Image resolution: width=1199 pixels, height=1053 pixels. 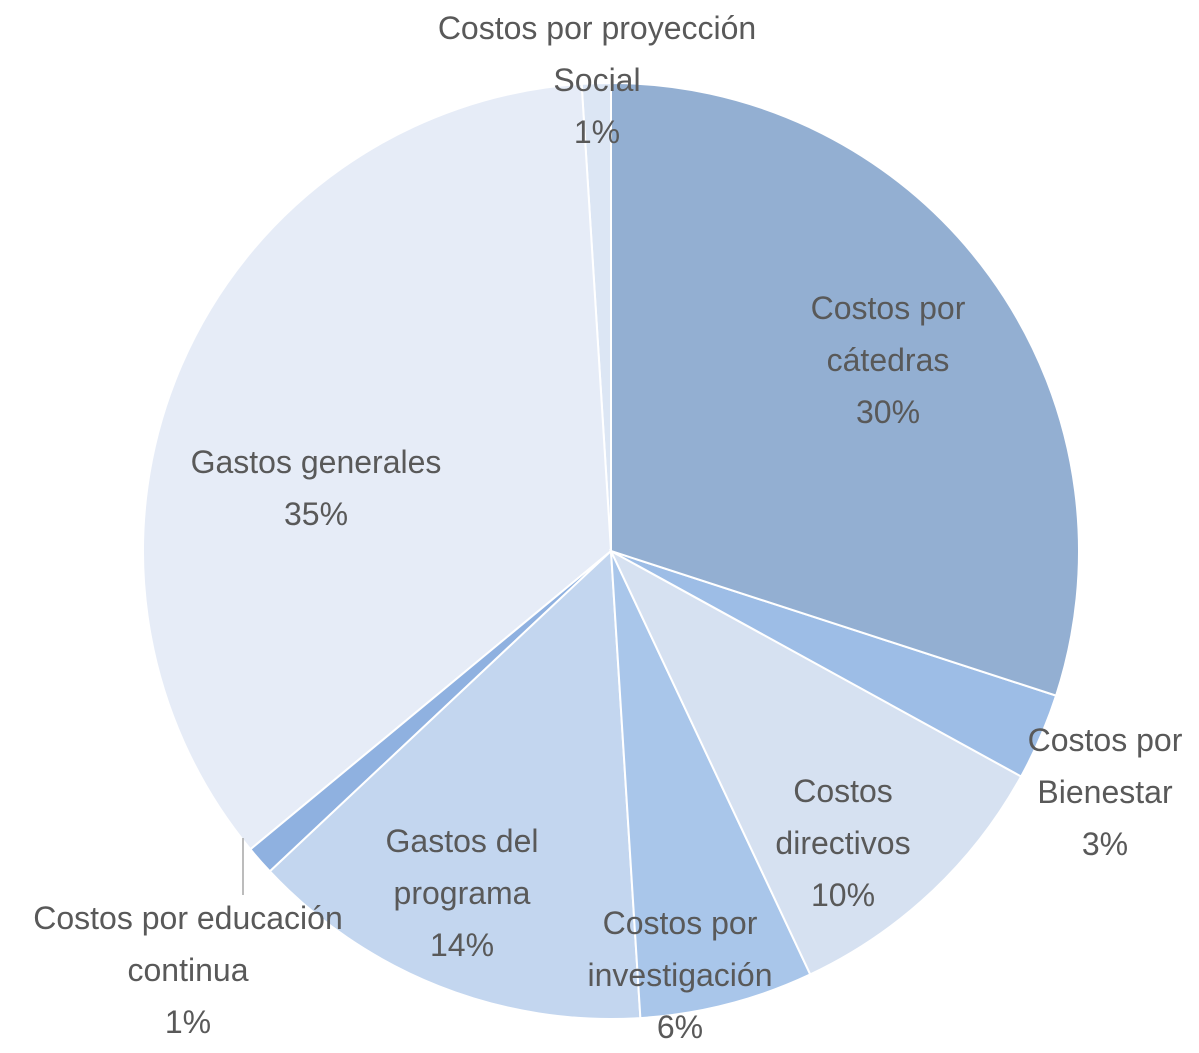 I want to click on data-label: Gastos del programa 14%, so click(x=462, y=893).